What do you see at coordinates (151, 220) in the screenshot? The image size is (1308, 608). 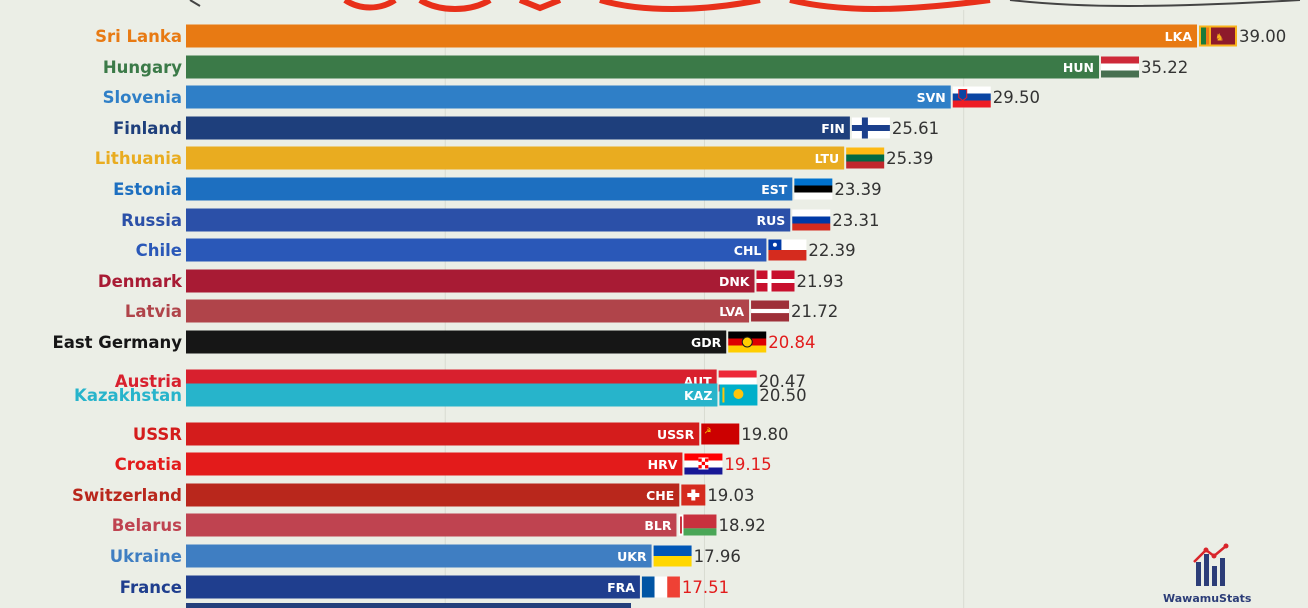 I see `country-label: Russia` at bounding box center [151, 220].